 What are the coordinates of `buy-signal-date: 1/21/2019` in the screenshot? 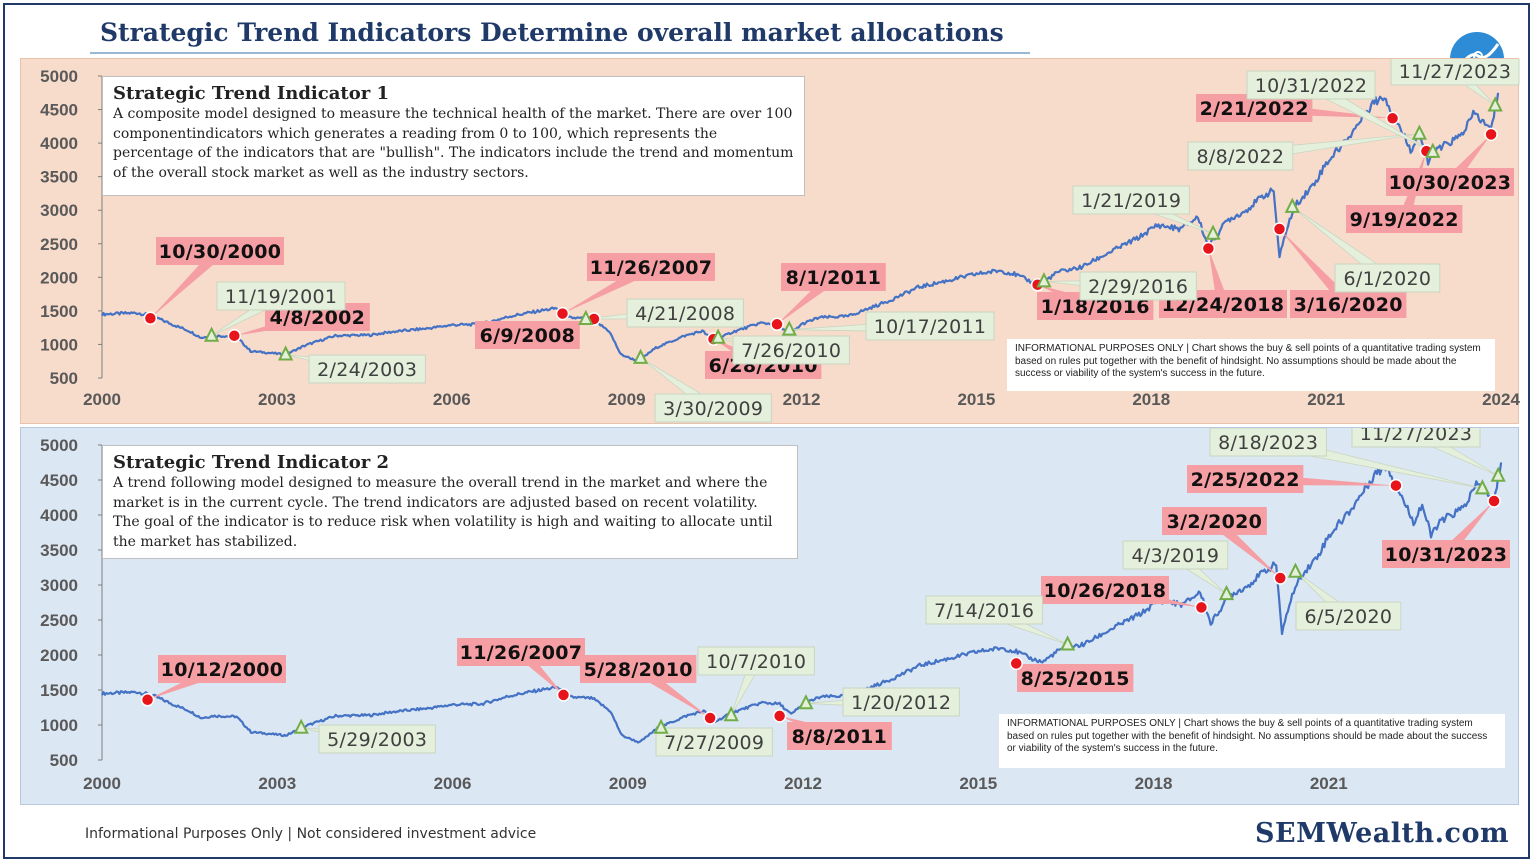 It's located at (1131, 201).